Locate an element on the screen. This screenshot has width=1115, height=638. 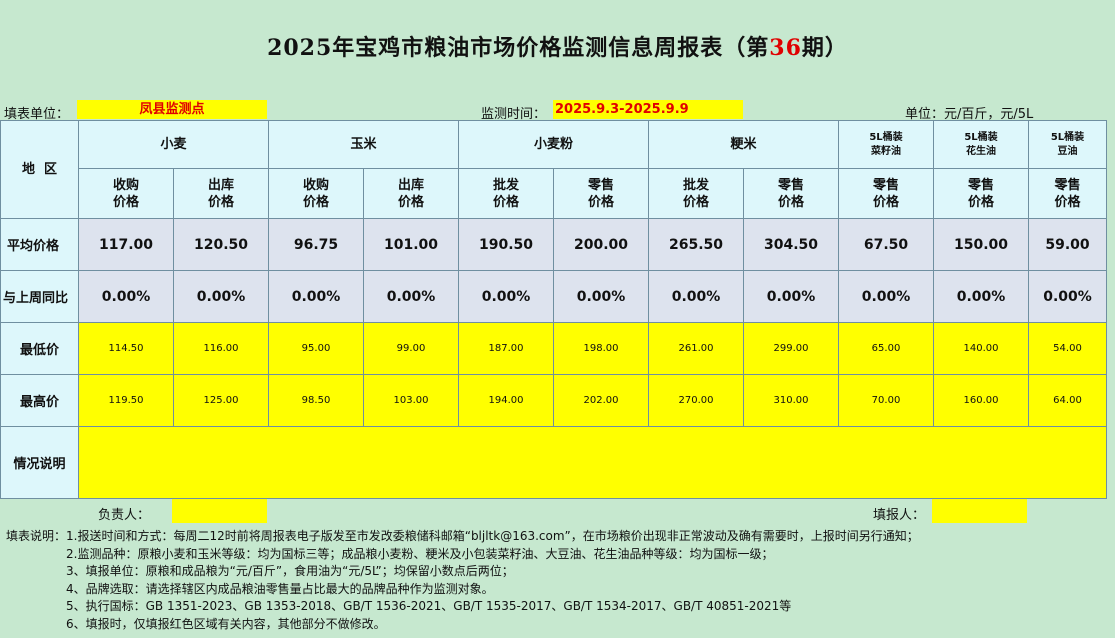
min-cell: 261.00 is located at coordinates (696, 348).